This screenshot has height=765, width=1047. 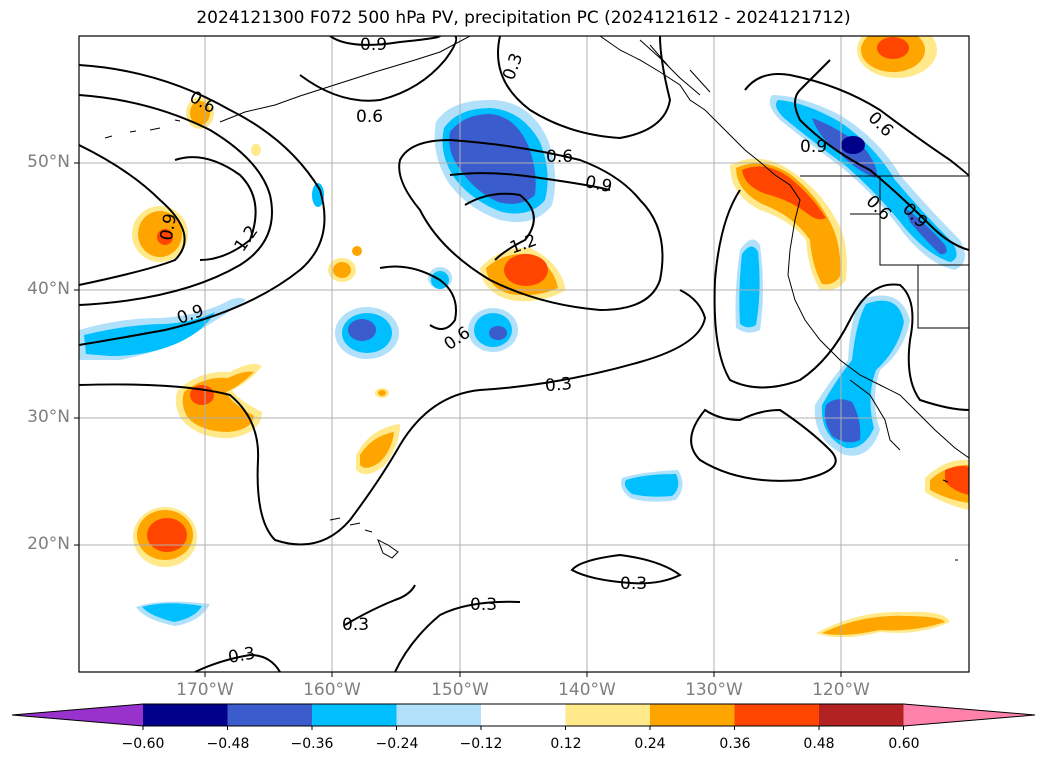 I want to click on lat-label-50n: 50°N, so click(x=48, y=162).